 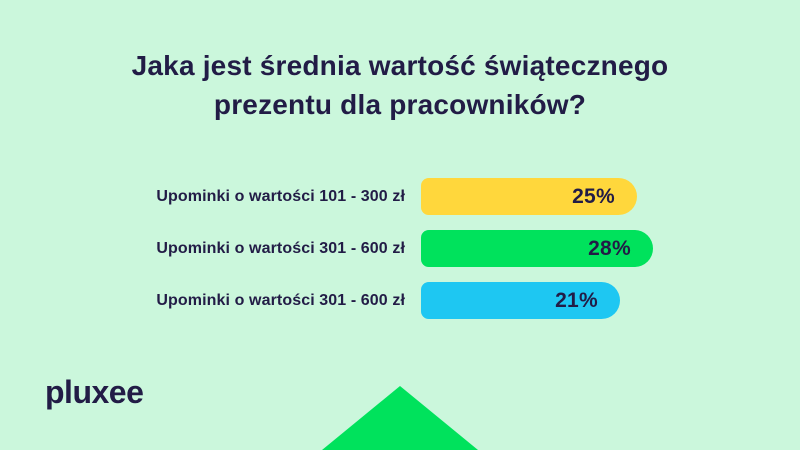 I want to click on pluxee-logo: pluxee, so click(x=94, y=392).